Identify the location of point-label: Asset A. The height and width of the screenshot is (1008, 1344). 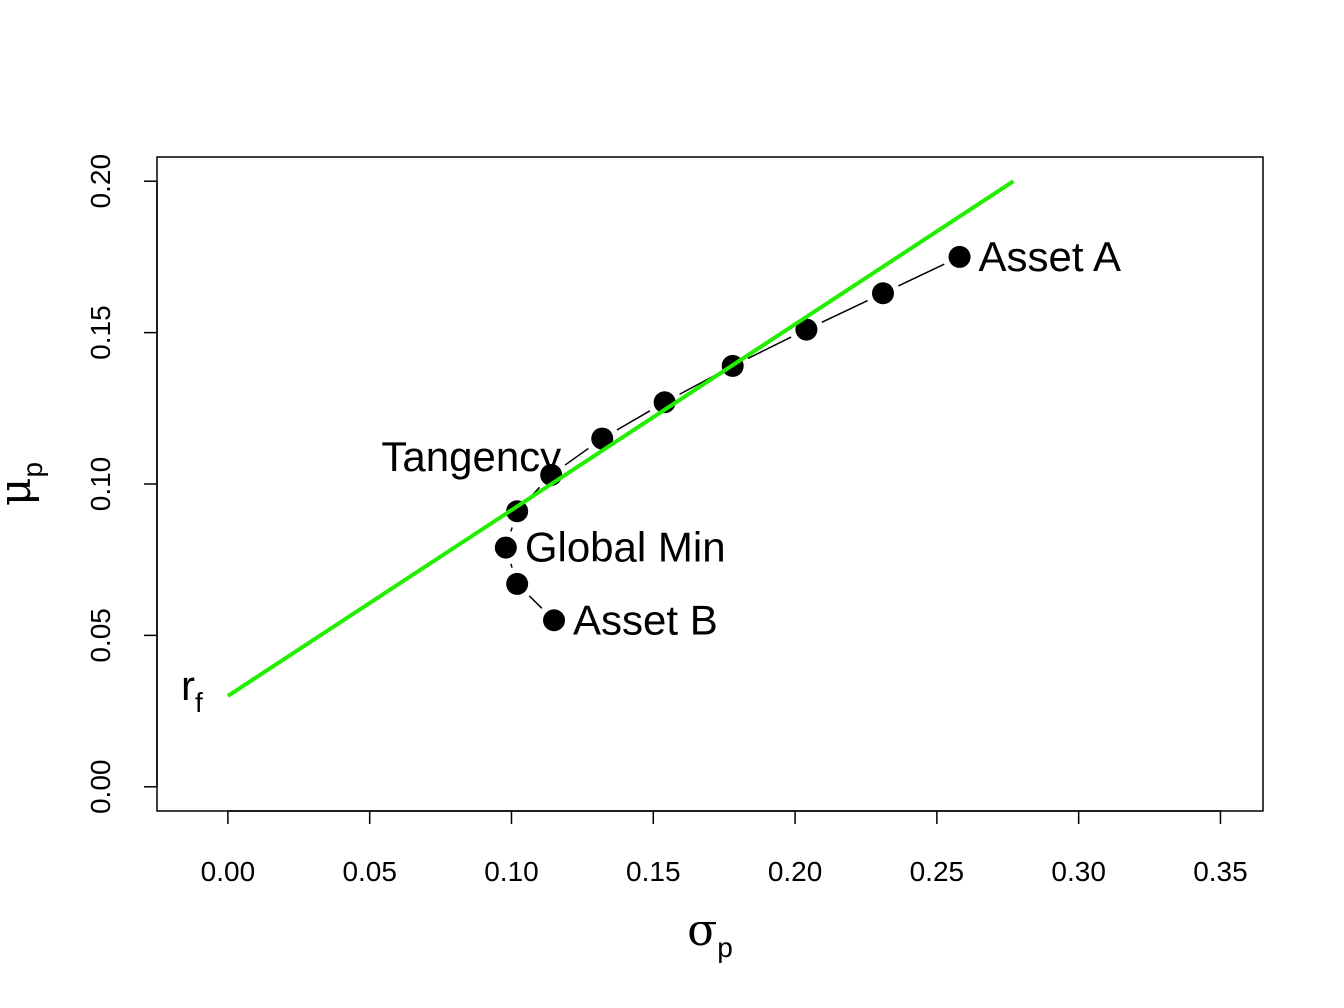
(1050, 256).